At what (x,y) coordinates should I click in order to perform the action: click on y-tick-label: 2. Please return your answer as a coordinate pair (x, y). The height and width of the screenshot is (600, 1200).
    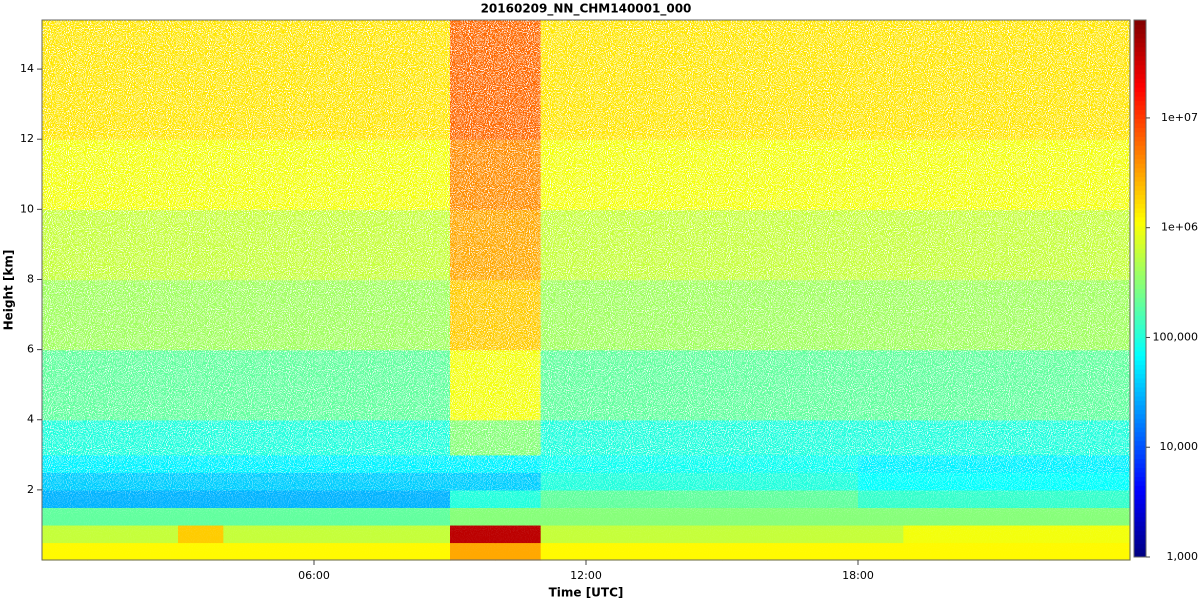
    Looking at the image, I should click on (30, 489).